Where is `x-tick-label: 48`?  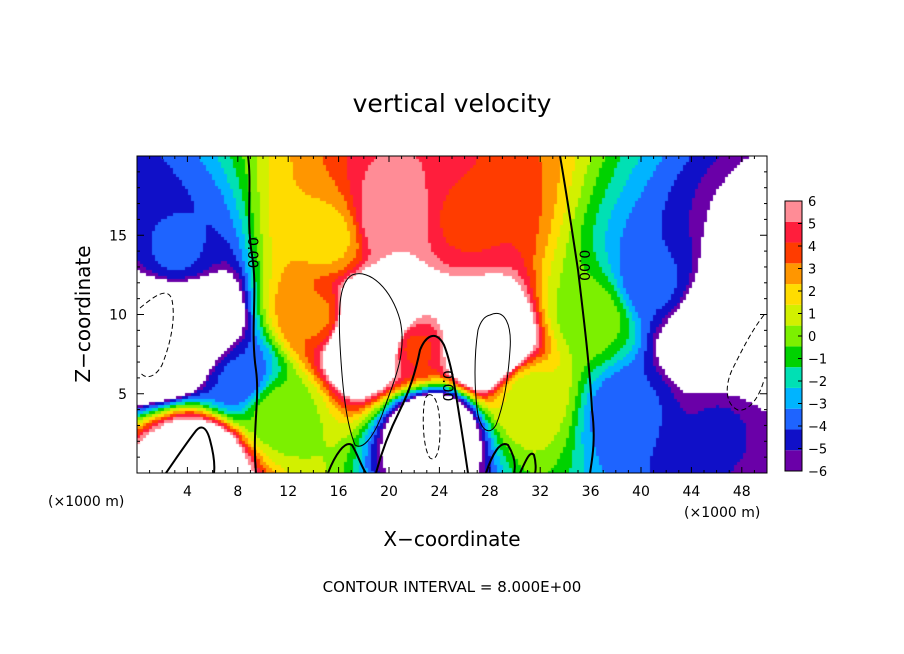 x-tick-label: 48 is located at coordinates (742, 492).